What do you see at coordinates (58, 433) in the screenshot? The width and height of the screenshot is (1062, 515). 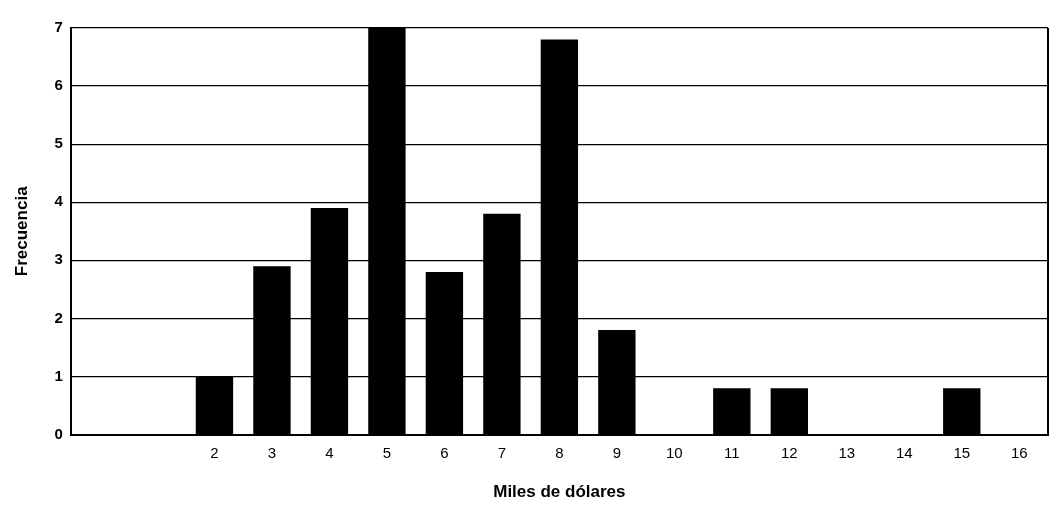 I see `y-tick-label: 0` at bounding box center [58, 433].